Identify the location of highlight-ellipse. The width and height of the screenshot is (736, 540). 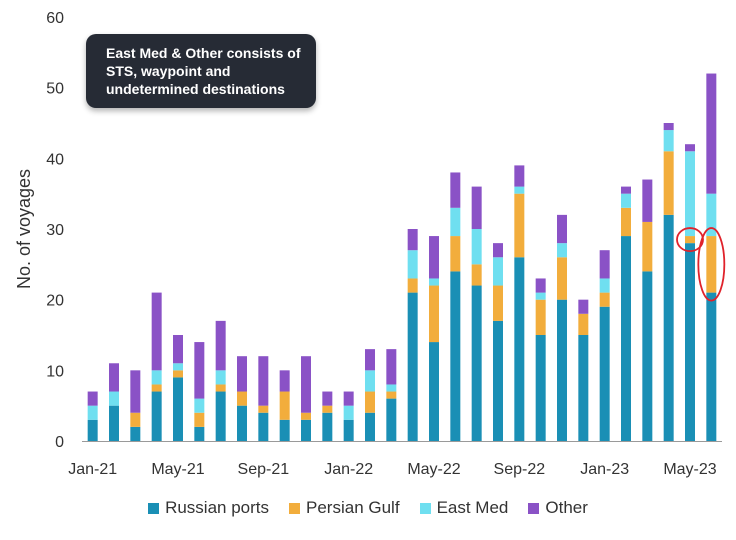
(690, 240).